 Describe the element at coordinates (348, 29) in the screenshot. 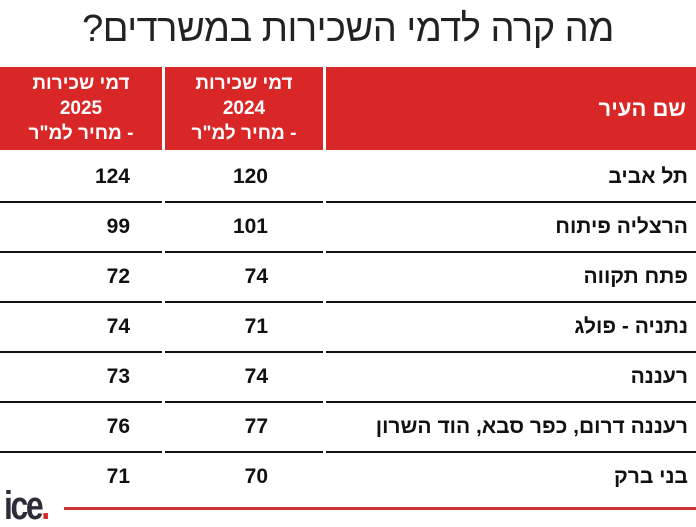

I see `page-title: מה קרה לדמי השכירות במשרדים?` at that location.